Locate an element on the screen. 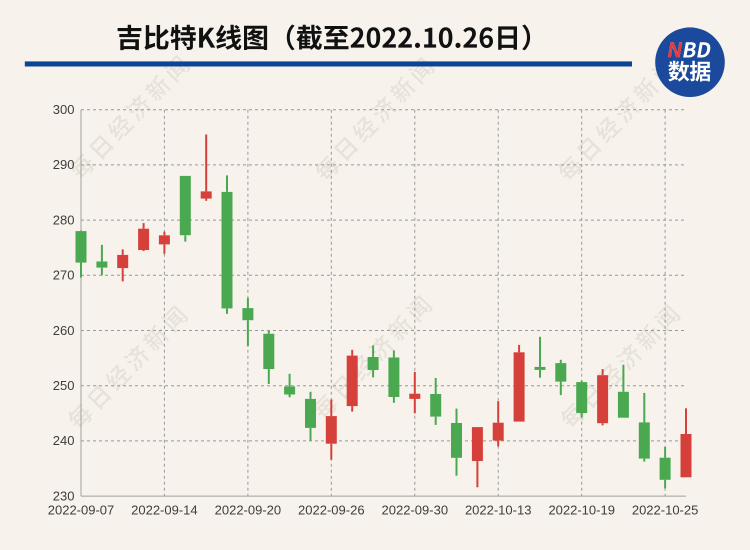  svg-text: 2022-10-13 is located at coordinates (498, 509).